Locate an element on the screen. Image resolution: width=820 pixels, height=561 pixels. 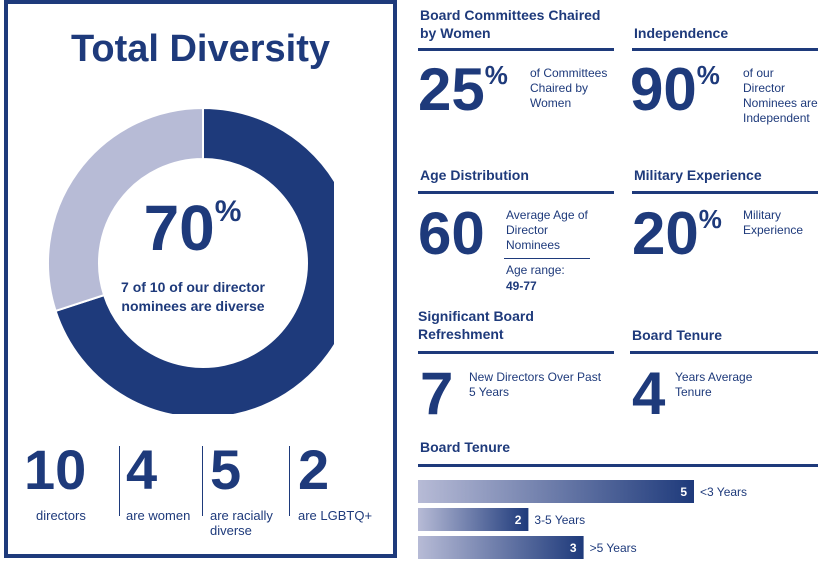
stat-racially-diverse-label: are racially diverse is located at coordinates (241, 523).